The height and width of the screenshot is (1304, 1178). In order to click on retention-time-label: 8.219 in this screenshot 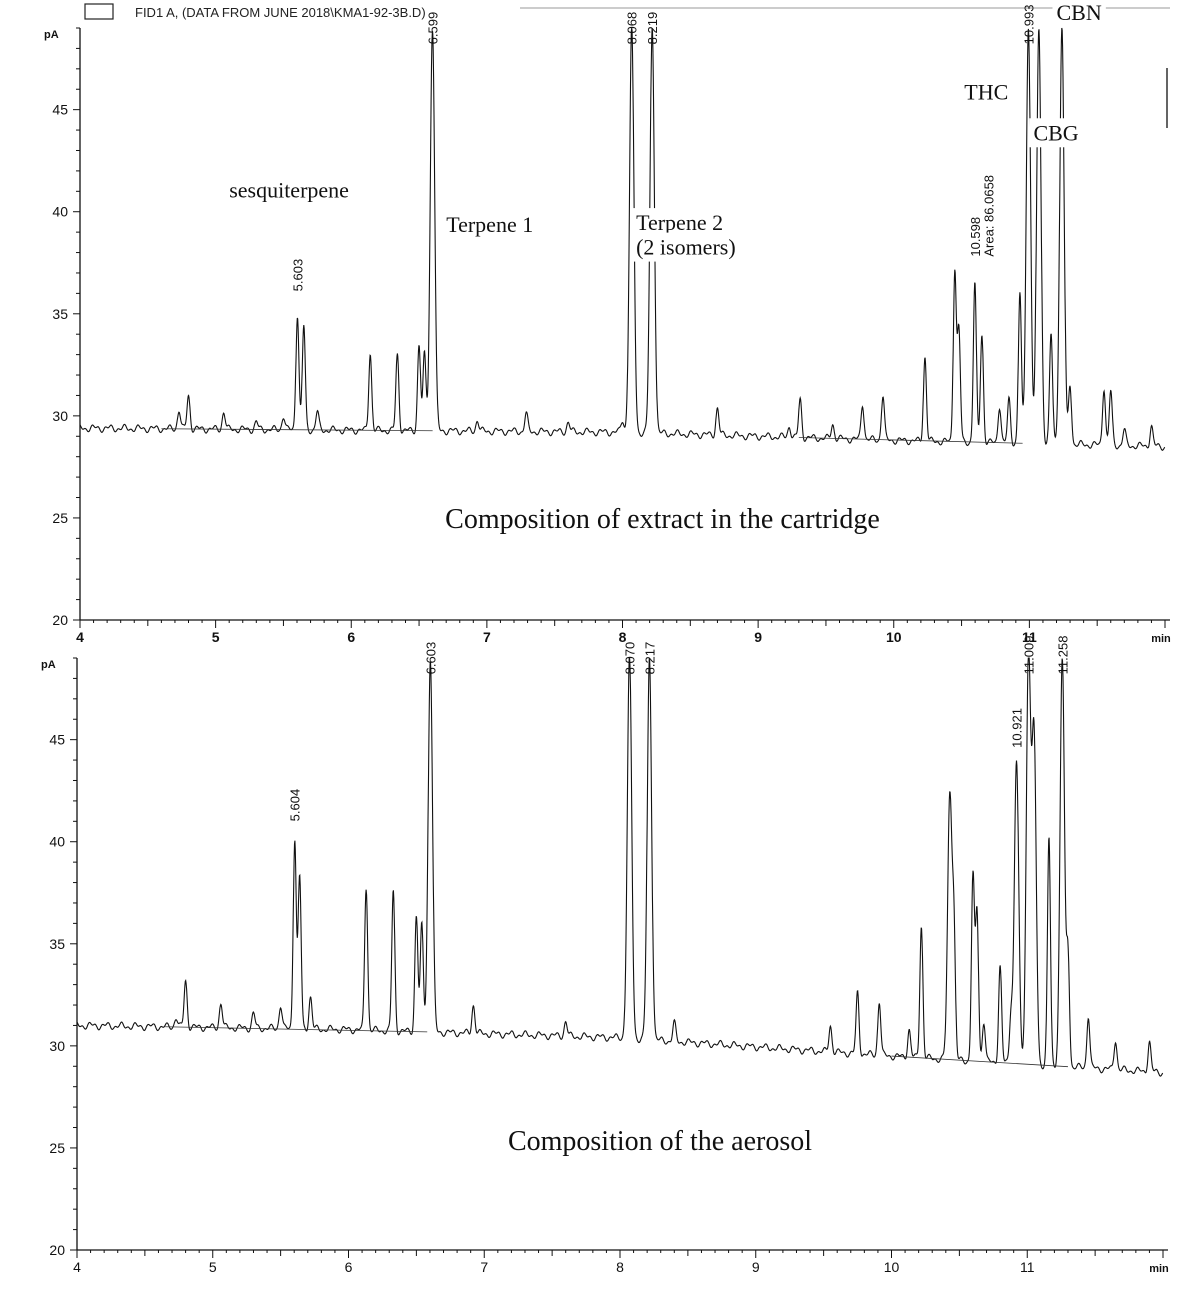, I will do `click(652, 28)`.